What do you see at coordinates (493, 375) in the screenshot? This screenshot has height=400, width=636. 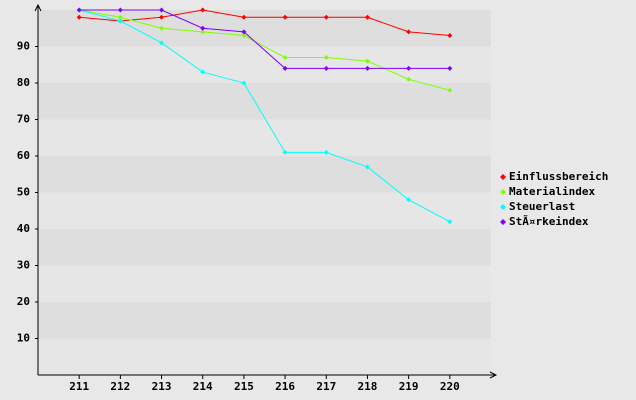 I see `x-axis-arrow` at bounding box center [493, 375].